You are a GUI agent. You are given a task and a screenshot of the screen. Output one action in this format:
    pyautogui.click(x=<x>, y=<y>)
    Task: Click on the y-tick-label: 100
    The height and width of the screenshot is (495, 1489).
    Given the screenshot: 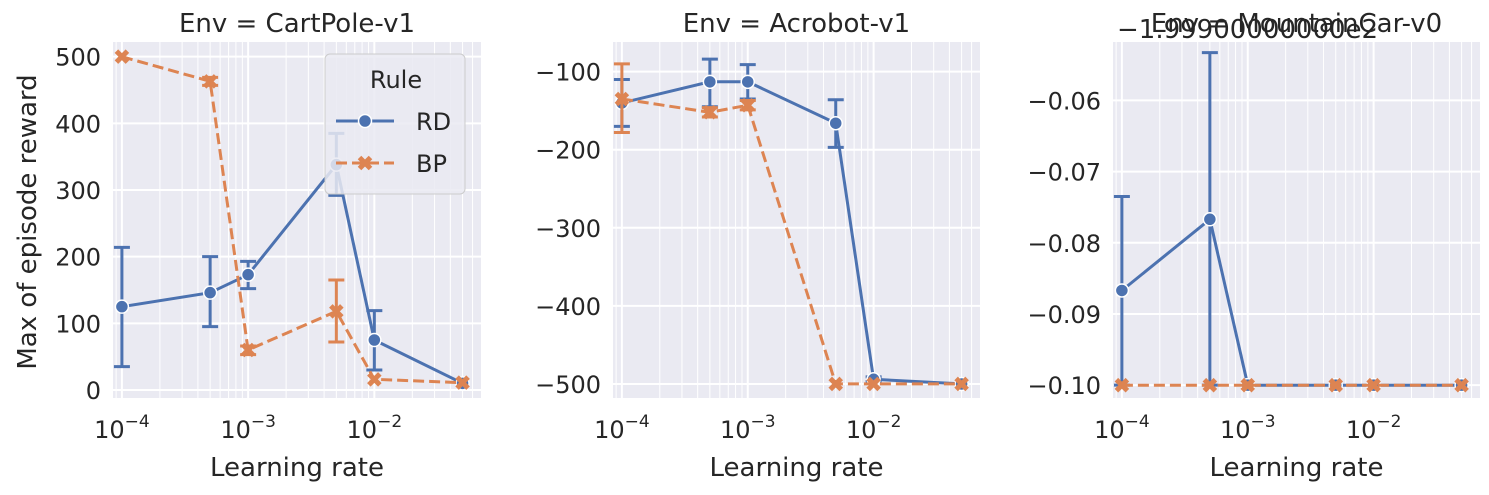 What is the action you would take?
    pyautogui.click(x=78, y=324)
    